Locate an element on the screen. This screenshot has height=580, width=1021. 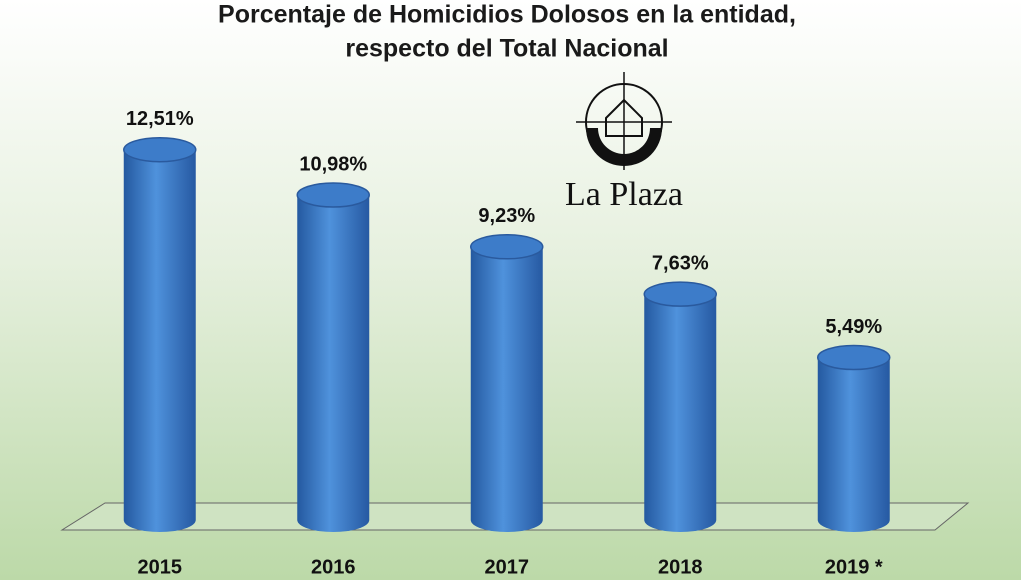
chart-subtitle: respecto del Total Nacional is located at coordinates (506, 49).